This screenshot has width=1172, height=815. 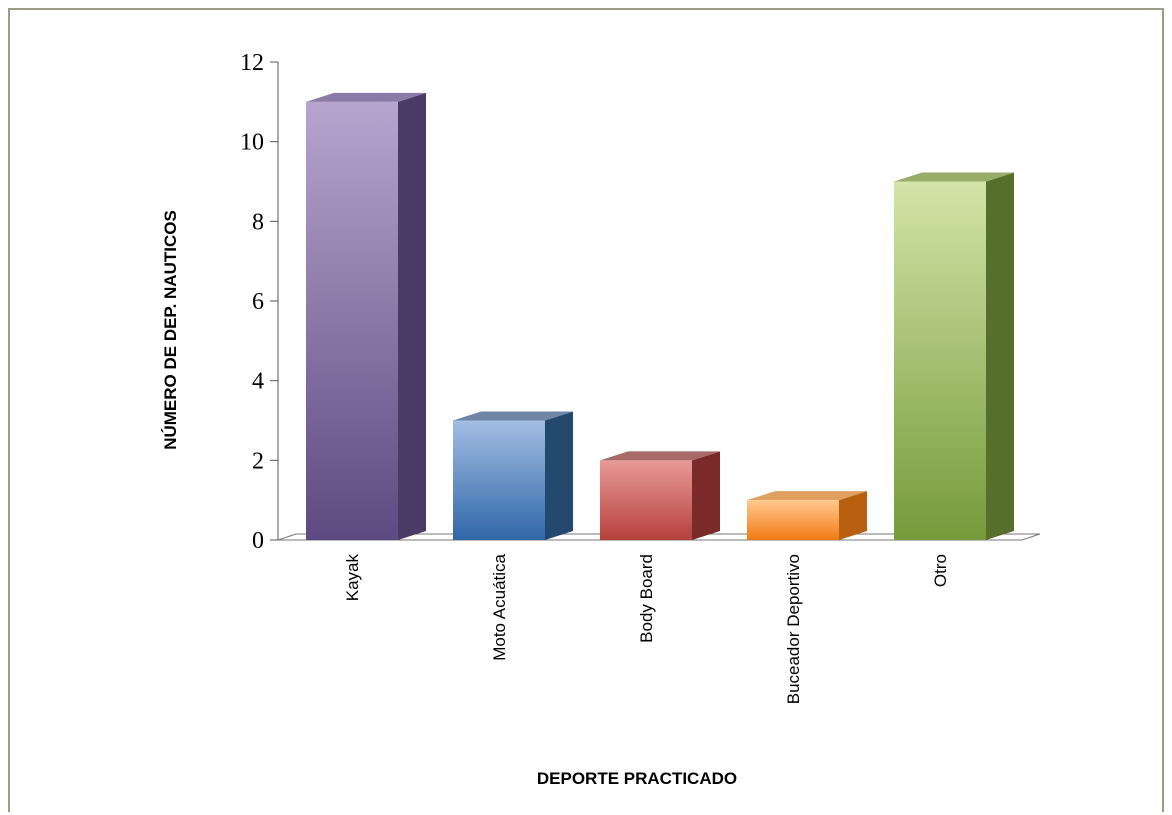 I want to click on bar-body-board, so click(x=660, y=495).